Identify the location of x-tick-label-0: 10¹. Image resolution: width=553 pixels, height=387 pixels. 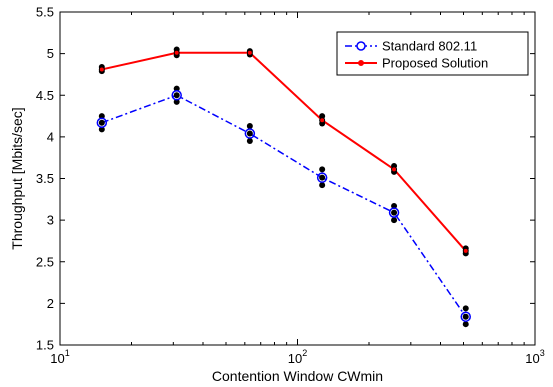
(59, 357).